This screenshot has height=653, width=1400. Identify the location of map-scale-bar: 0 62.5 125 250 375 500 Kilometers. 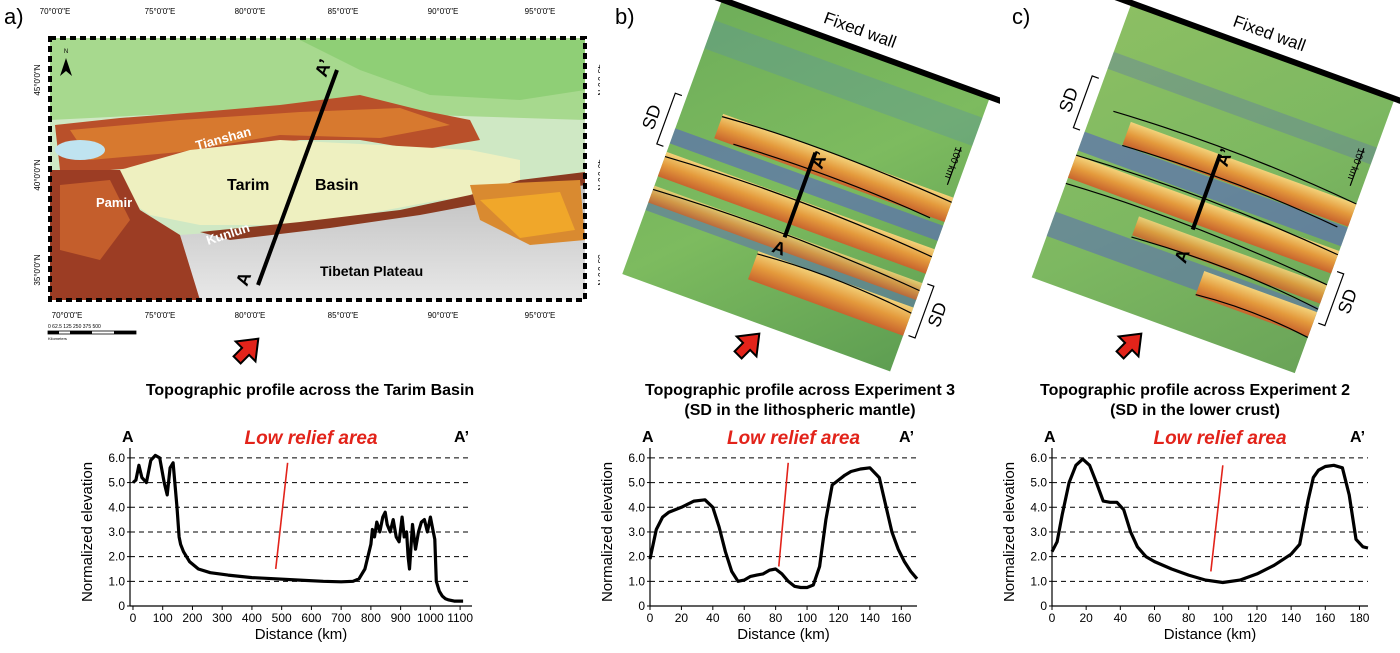
(92, 332).